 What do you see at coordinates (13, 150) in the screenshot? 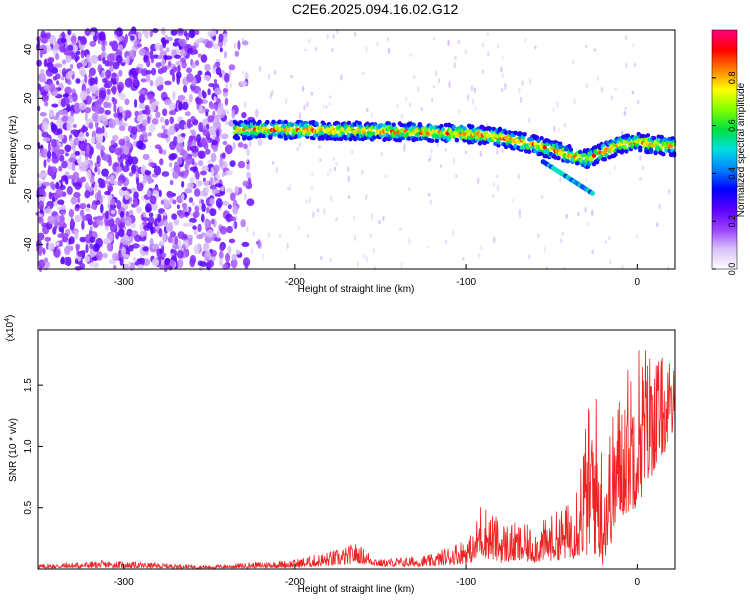
I see `spectrogram-y-label: Frequency (Hz)` at bounding box center [13, 150].